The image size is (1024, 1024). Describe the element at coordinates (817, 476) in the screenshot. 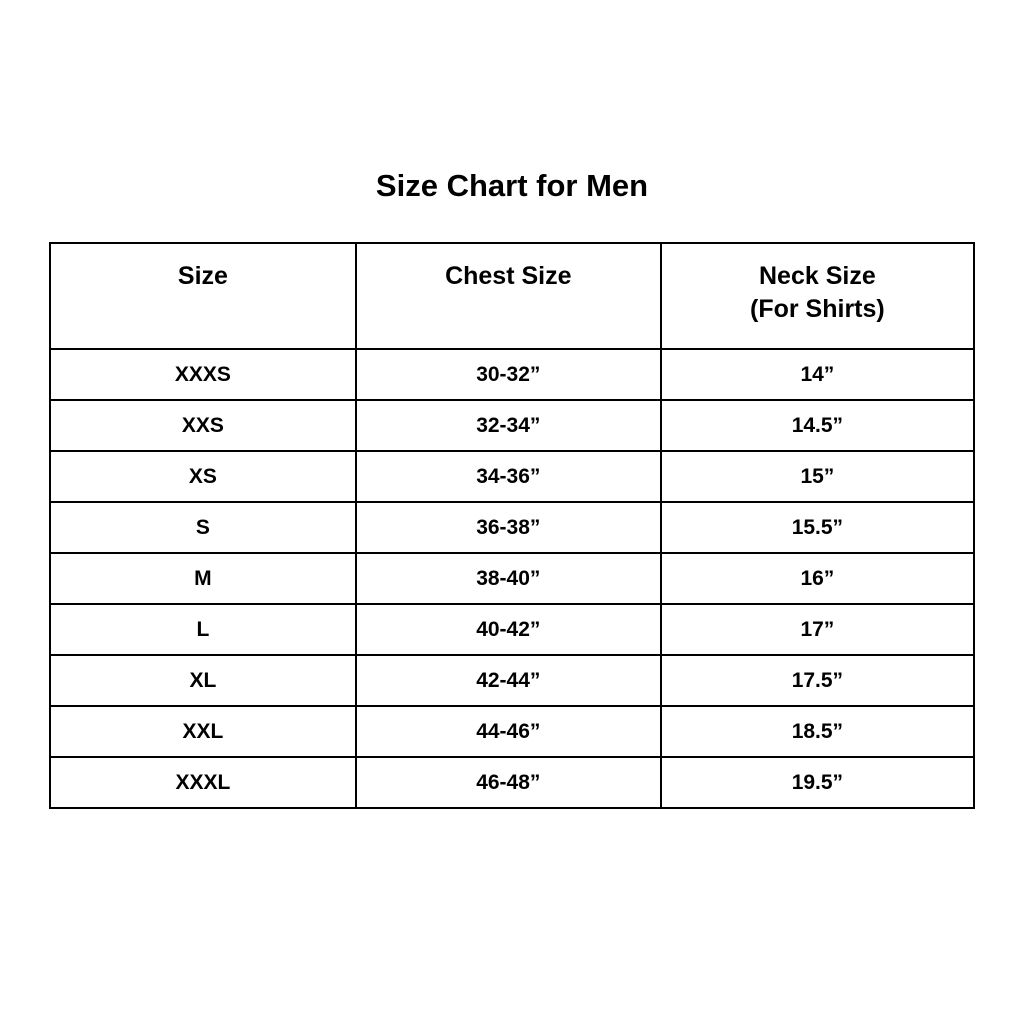

I see `neck-size-cell: 15”` at that location.